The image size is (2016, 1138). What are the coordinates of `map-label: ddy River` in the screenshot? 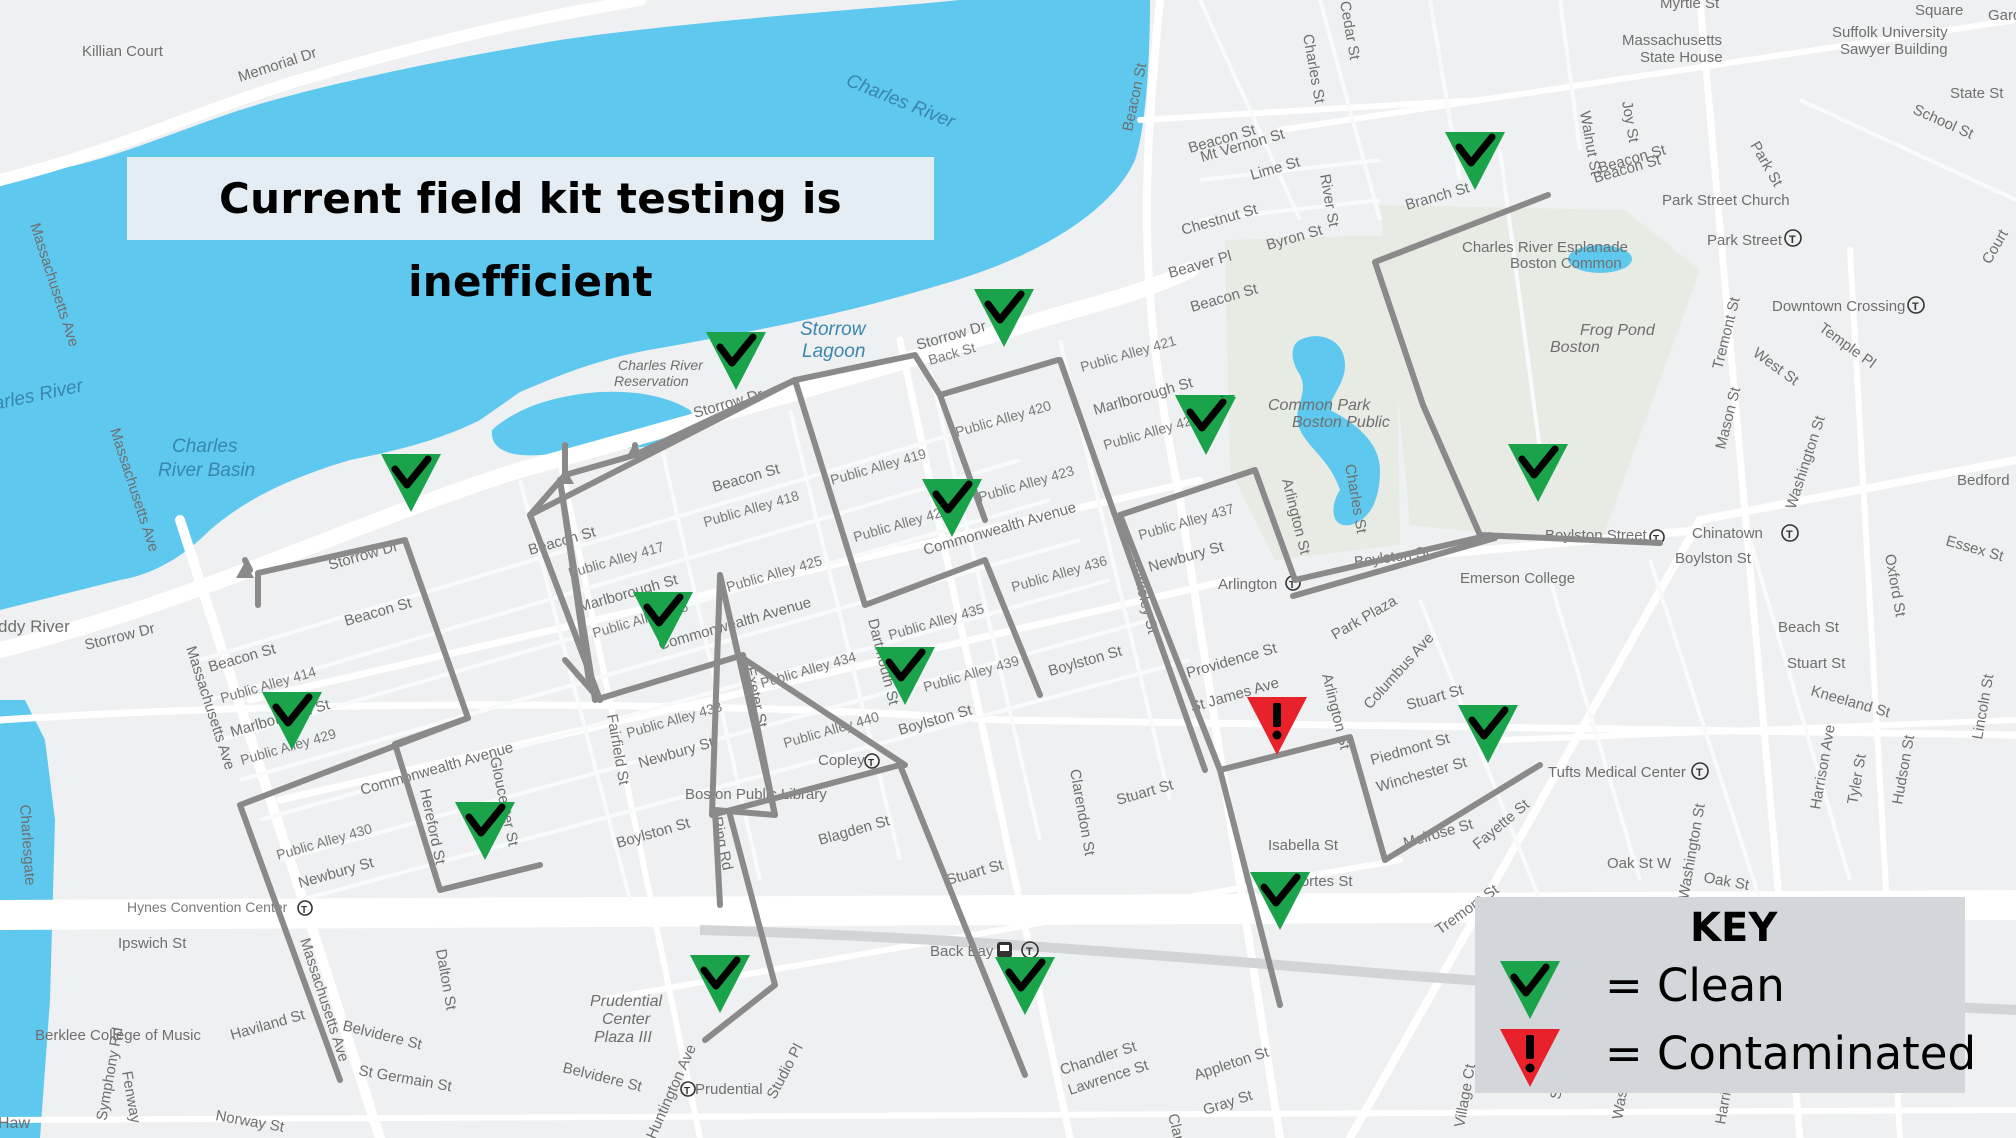 It's located at (35, 626).